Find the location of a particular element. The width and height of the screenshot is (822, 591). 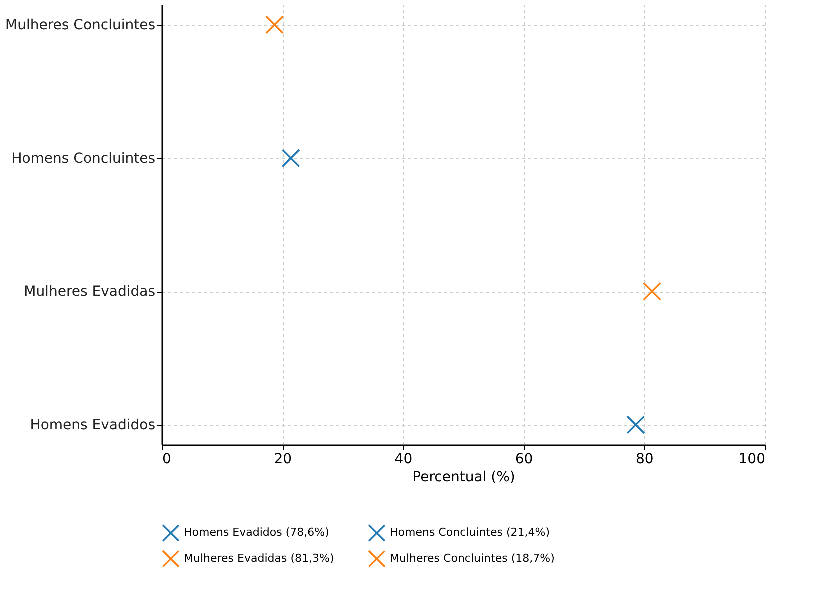

y-tick-label: Mulheres Evadidas is located at coordinates (90, 292).